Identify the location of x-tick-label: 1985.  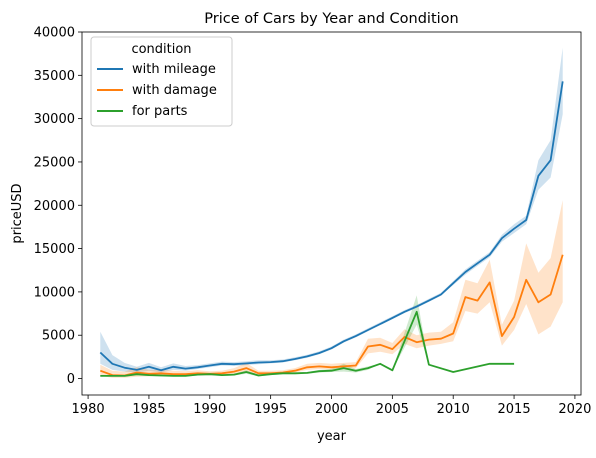
(148, 409).